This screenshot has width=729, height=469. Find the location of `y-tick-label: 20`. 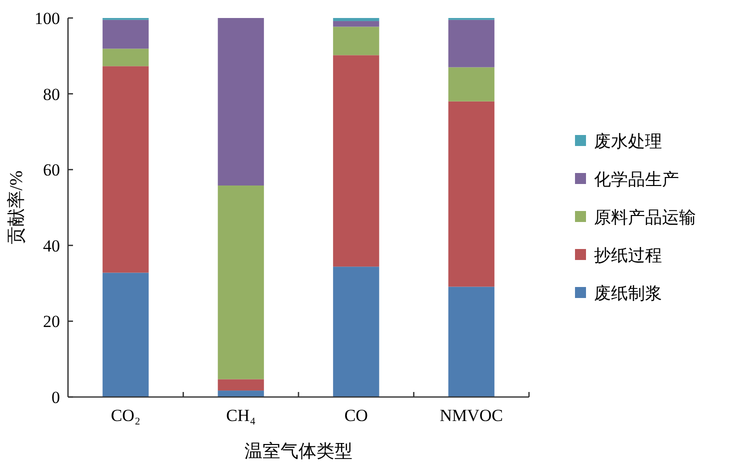

y-tick-label: 20 is located at coordinates (51, 322).